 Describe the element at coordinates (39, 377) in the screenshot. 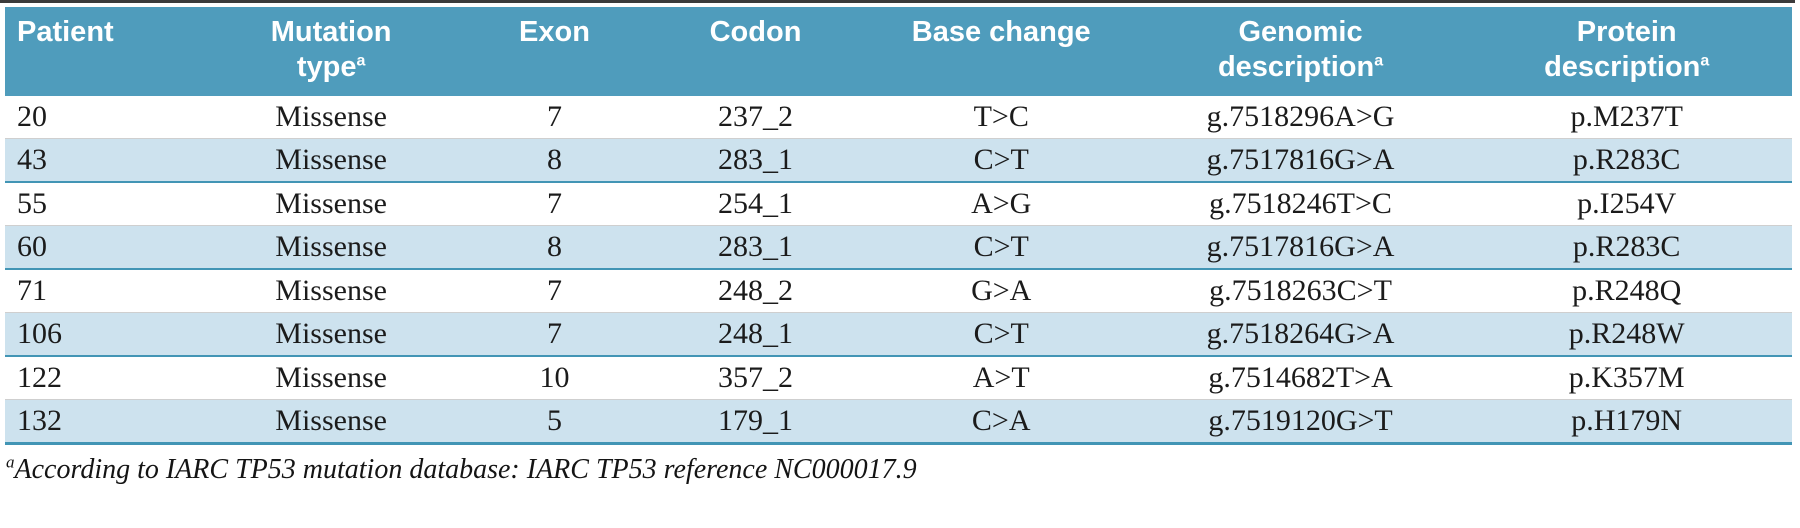

I see `table-cell: 122` at that location.